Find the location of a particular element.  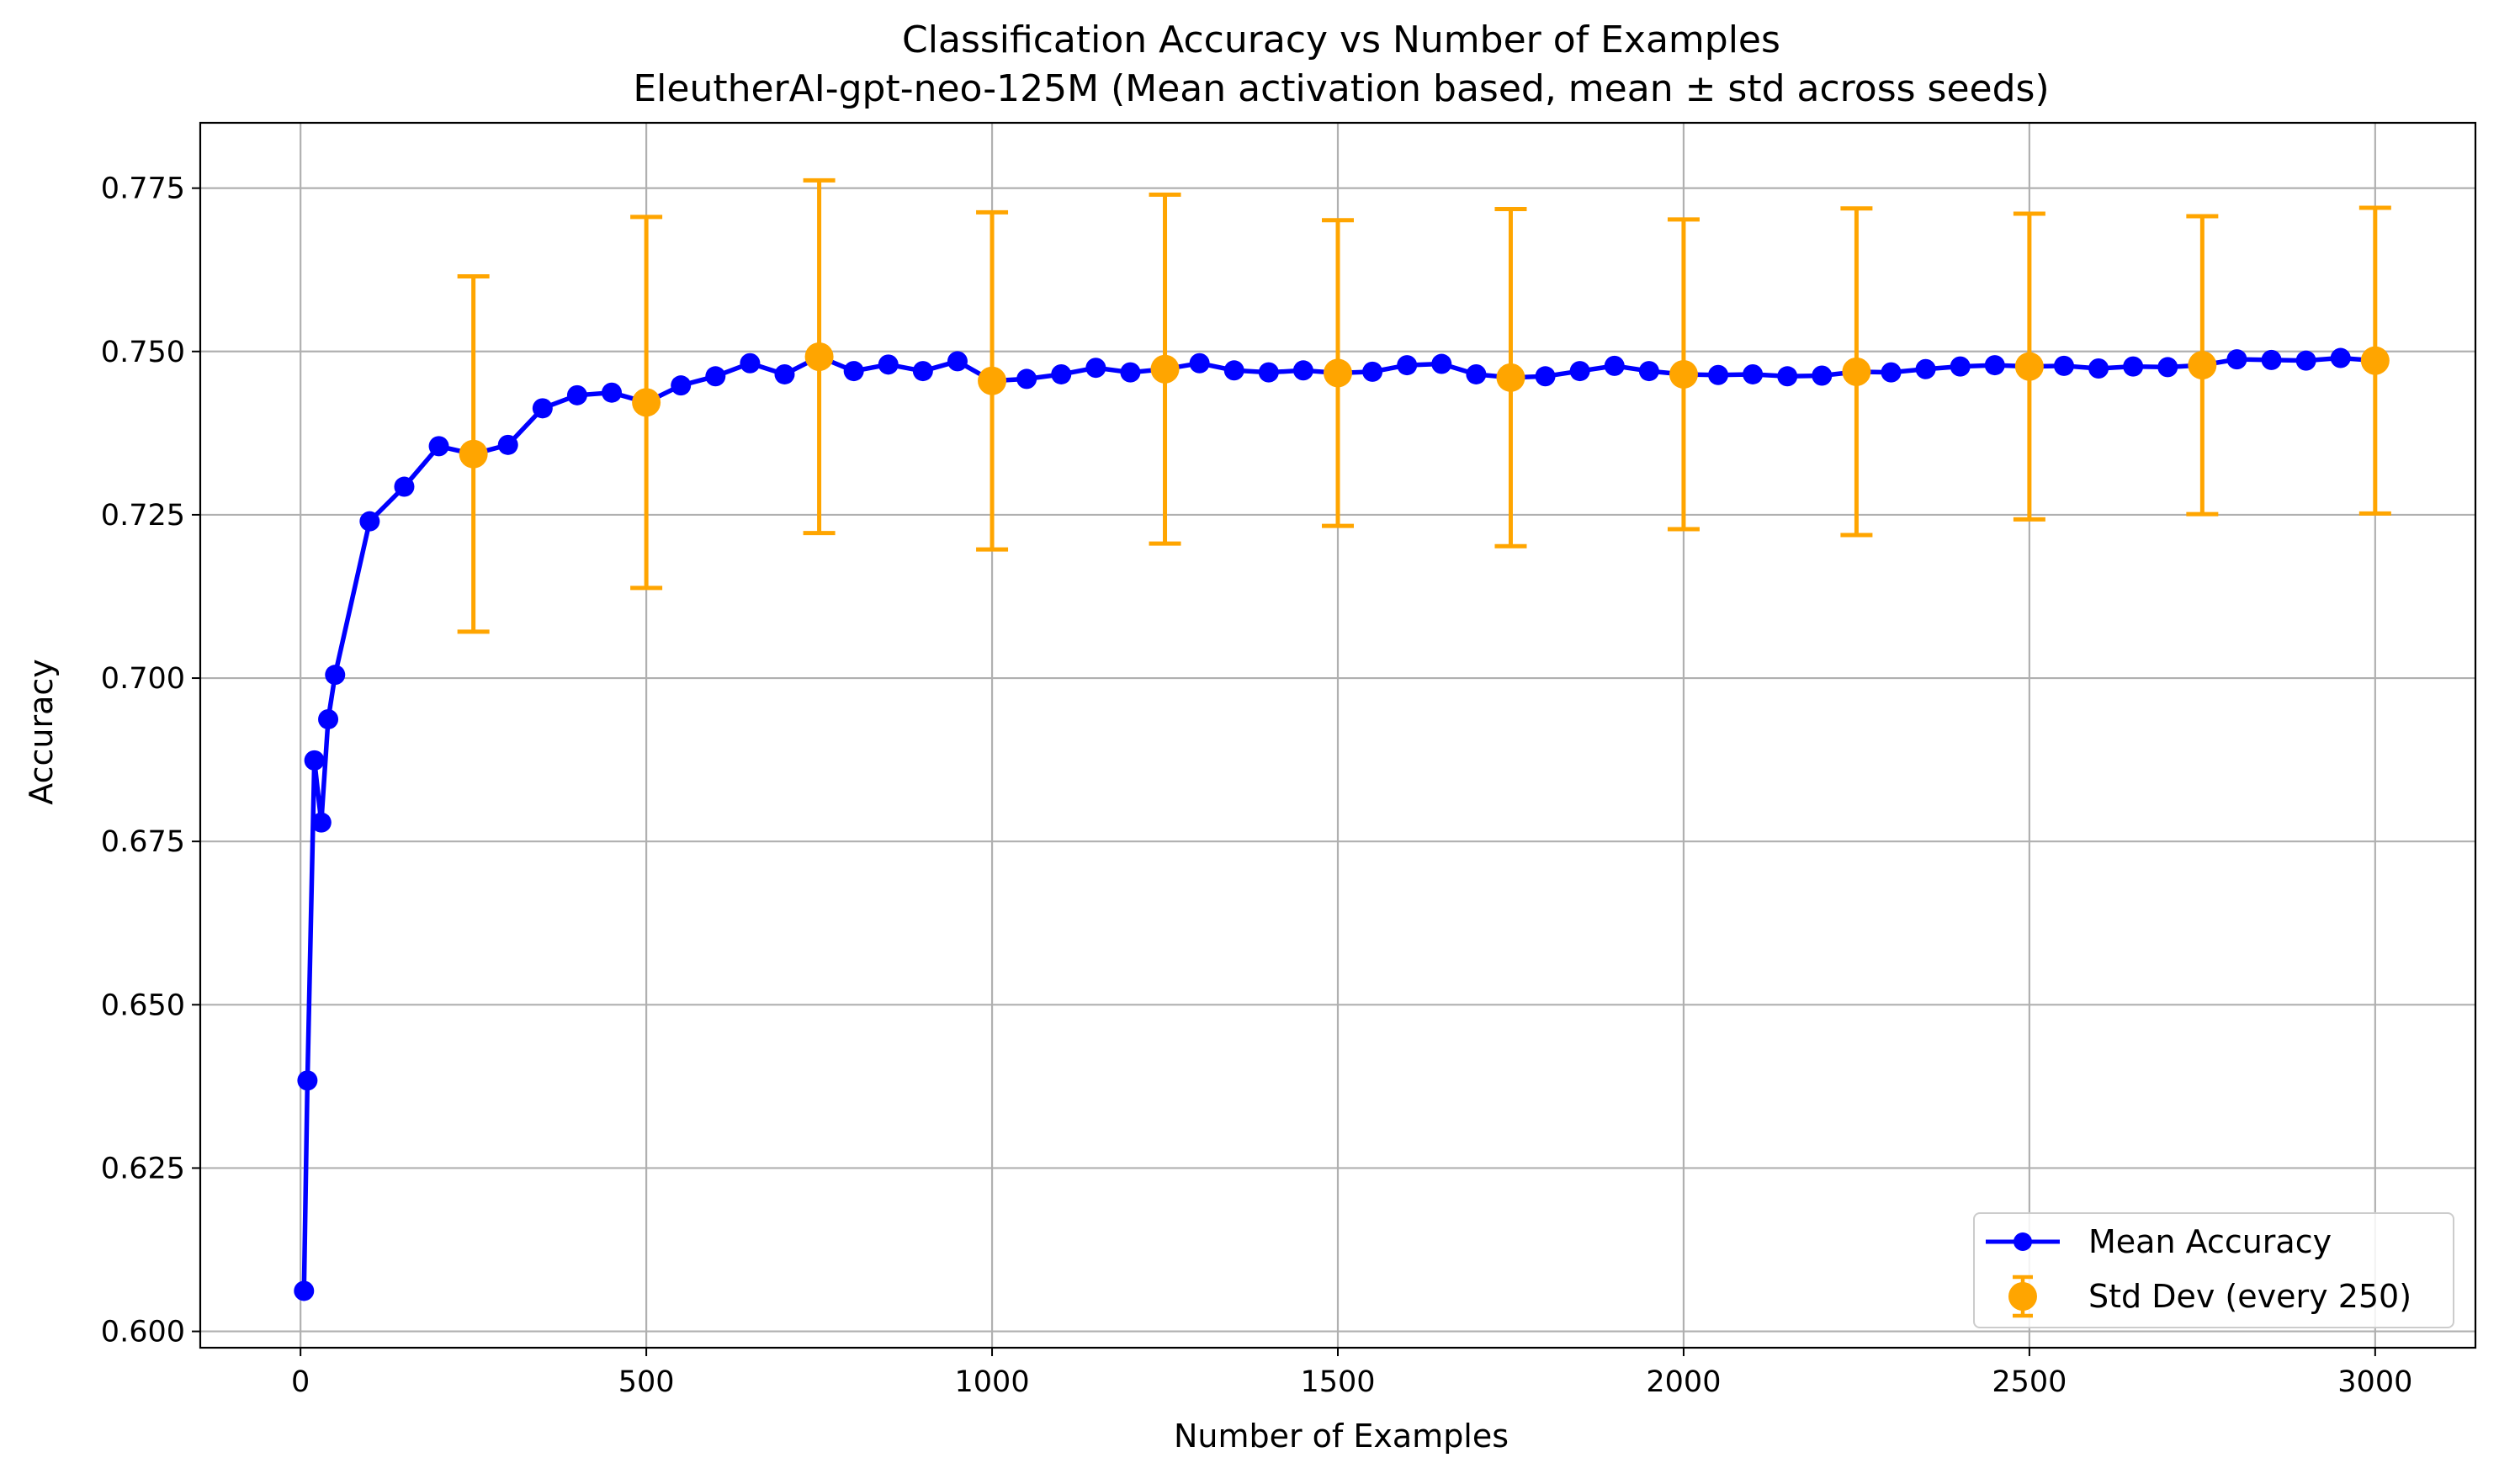

x-tick-label: 0 is located at coordinates (300, 1382).